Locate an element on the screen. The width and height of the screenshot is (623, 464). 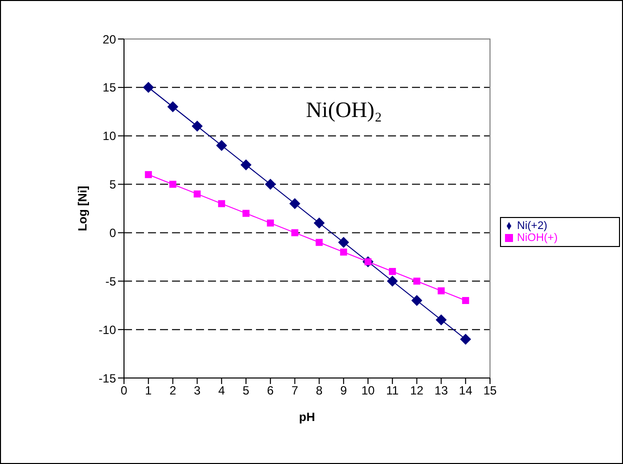
x-tick-label: 4 is located at coordinates (222, 391).